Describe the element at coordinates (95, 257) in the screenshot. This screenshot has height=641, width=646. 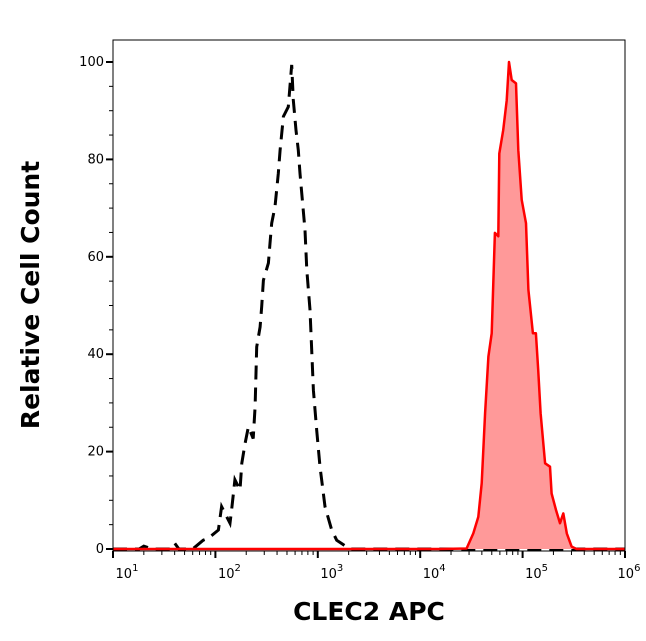
I see `y-tick-label: 60` at that location.